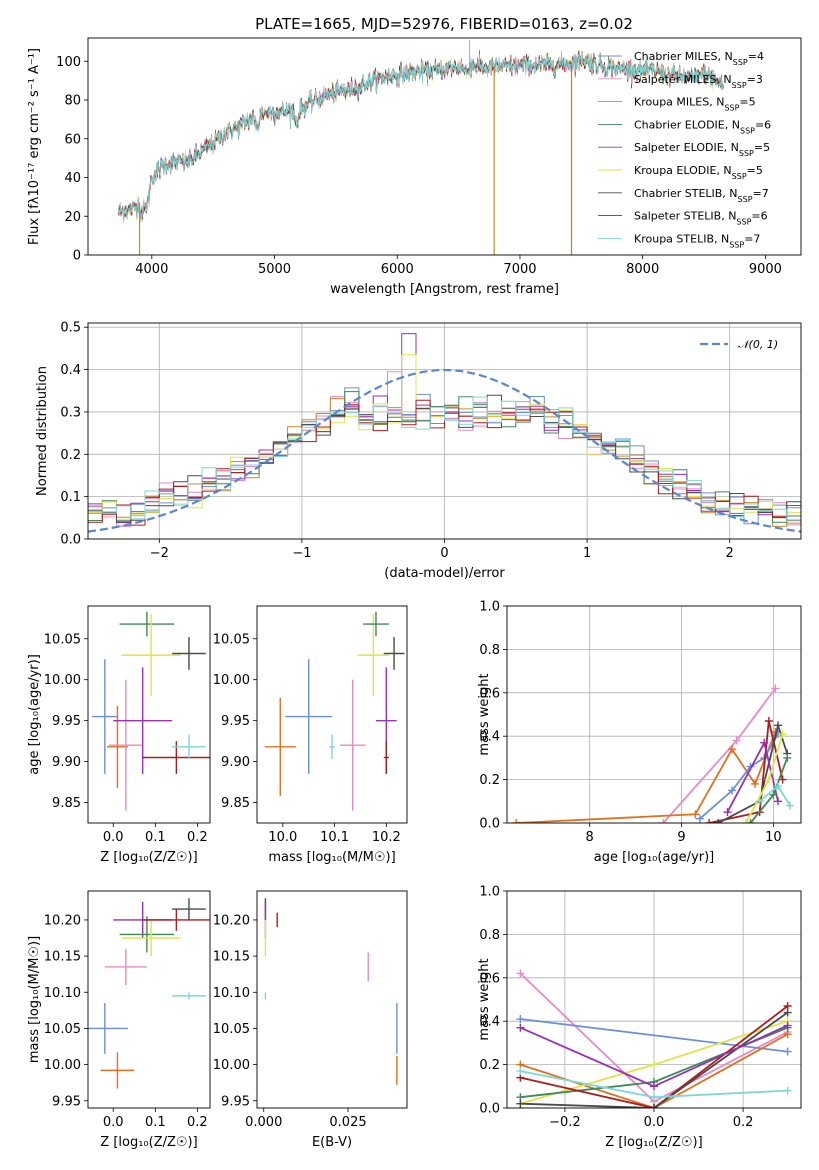  What do you see at coordinates (699, 58) in the screenshot?
I see `legend-label: Chabrier MILES, NSSP=4` at bounding box center [699, 58].